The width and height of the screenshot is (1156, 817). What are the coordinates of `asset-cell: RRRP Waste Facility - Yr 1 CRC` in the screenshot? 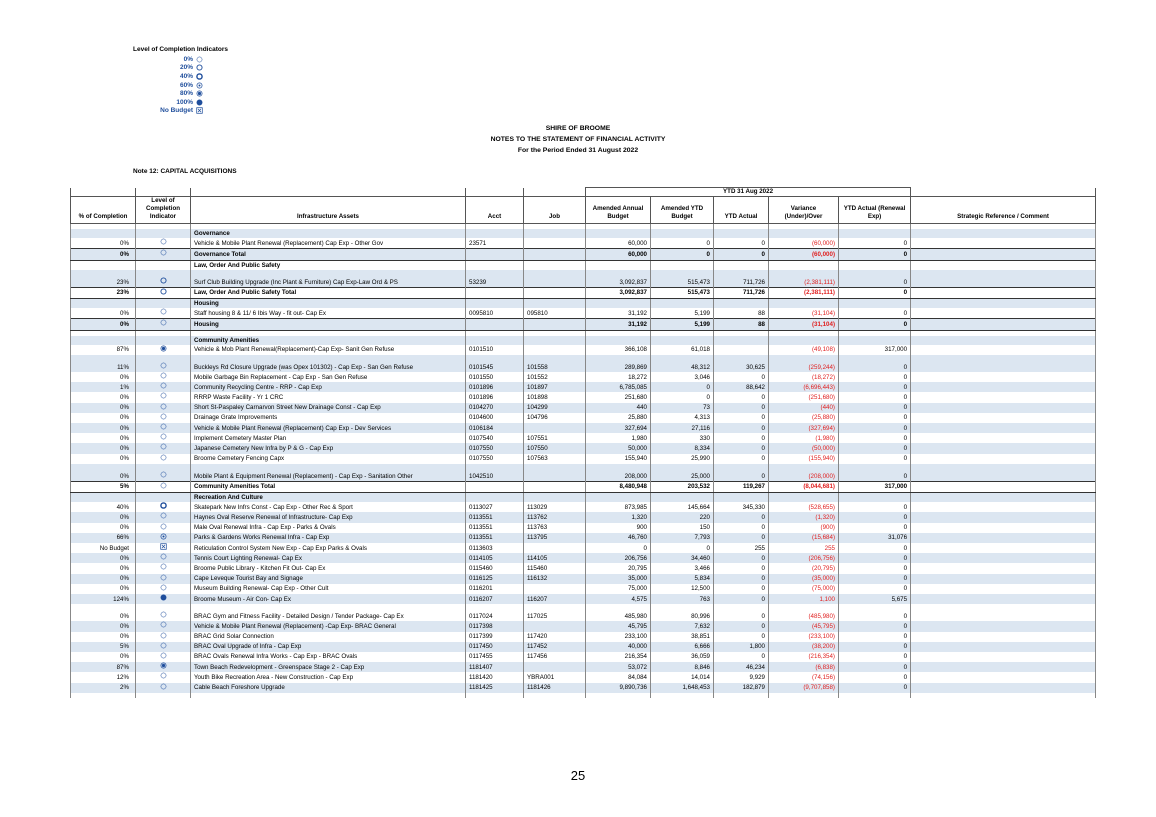 It's located at (328, 397).